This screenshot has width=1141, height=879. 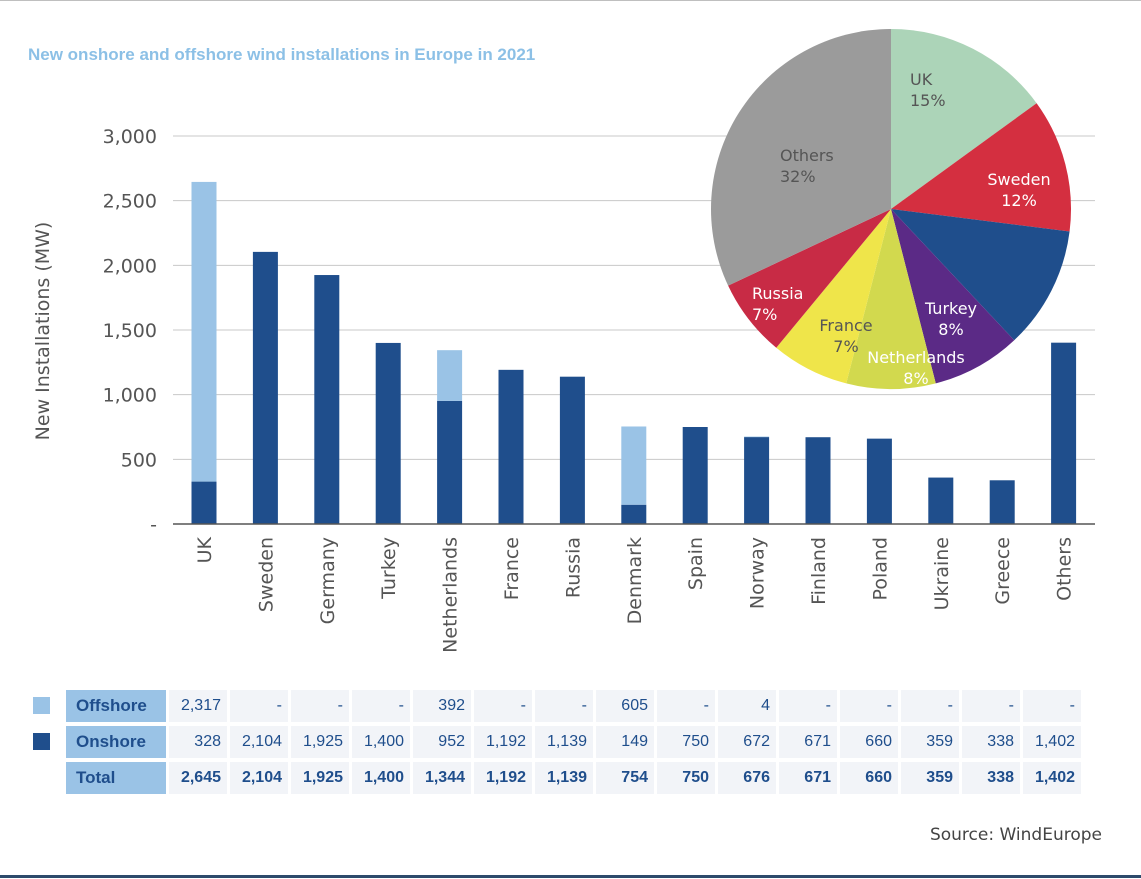 I want to click on pie-label: UK, so click(x=921, y=79).